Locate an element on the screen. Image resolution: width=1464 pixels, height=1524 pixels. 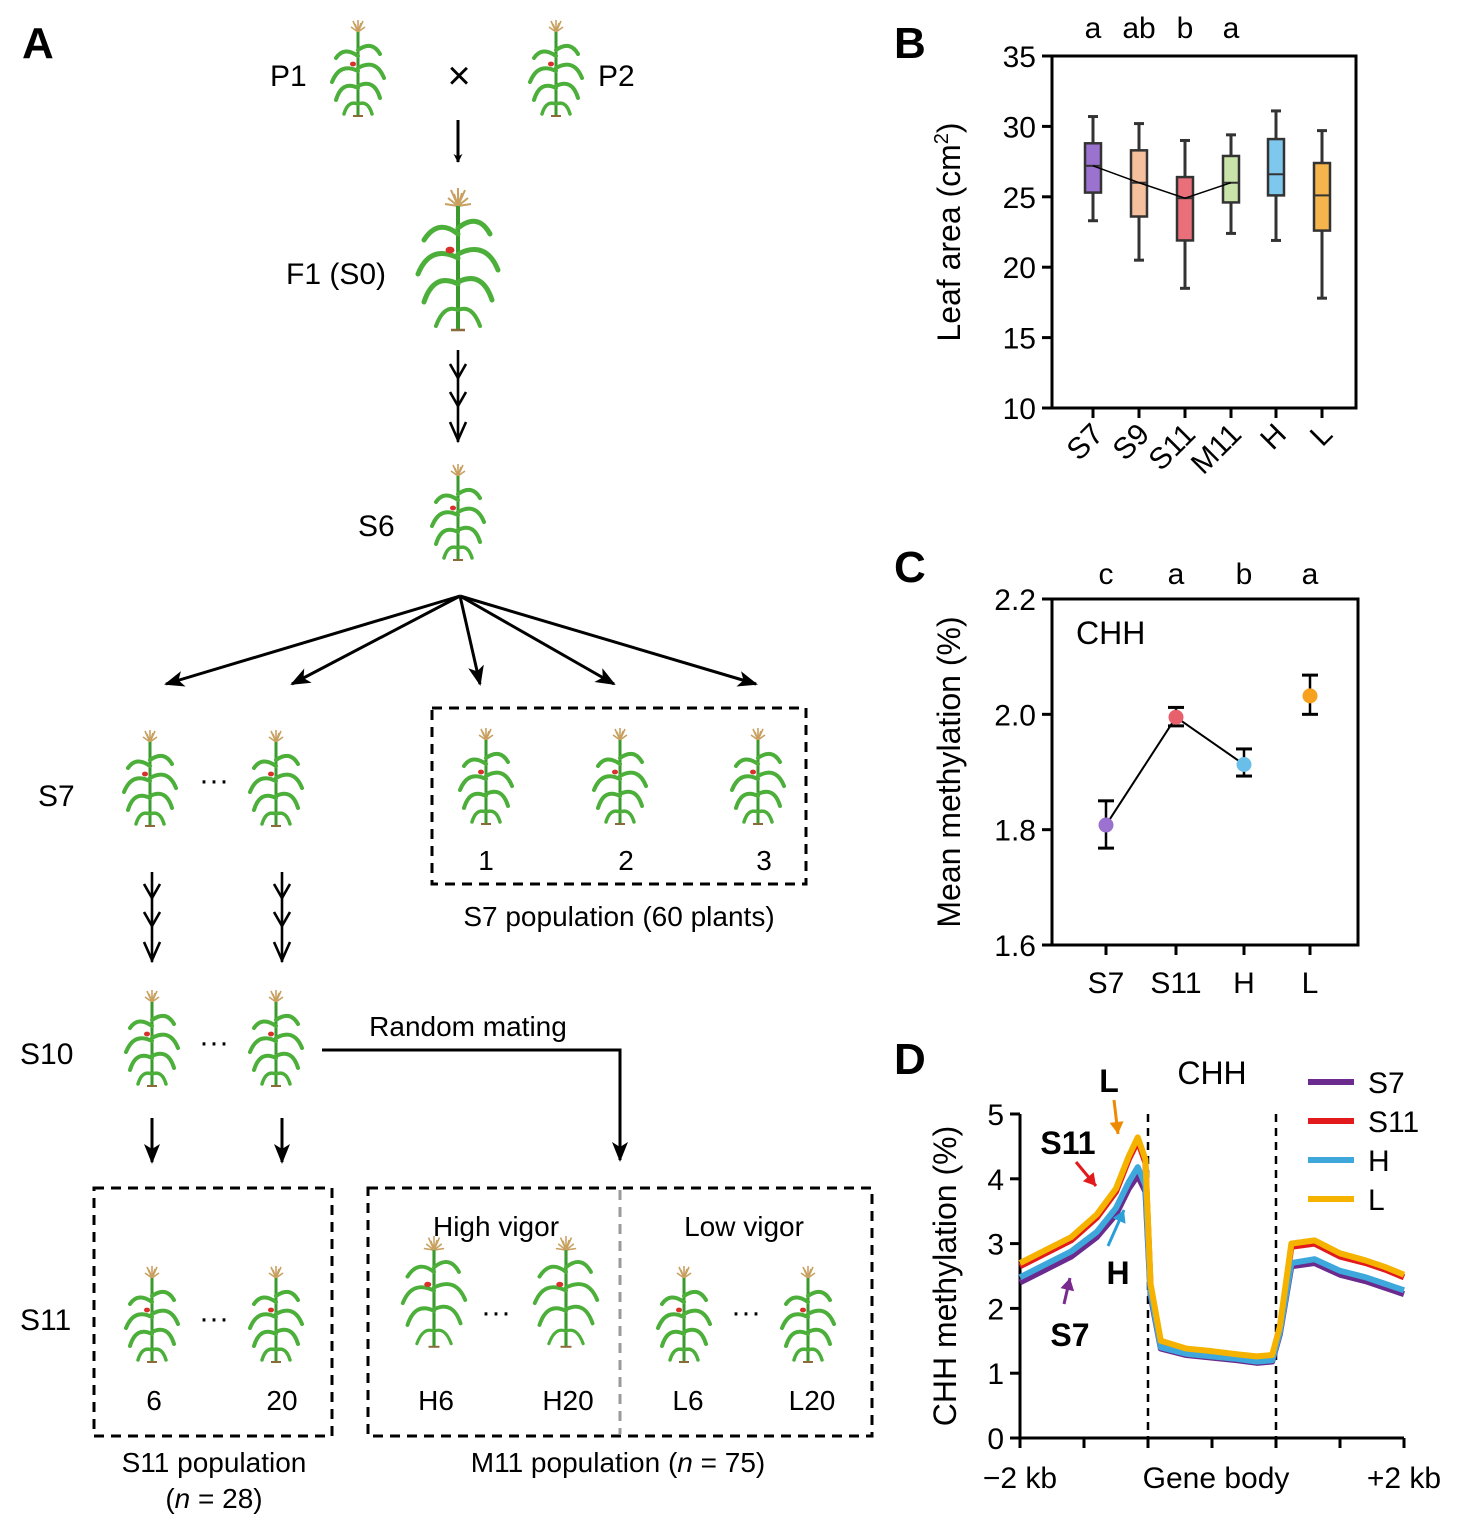
y-tick-label: 25 is located at coordinates (1019, 198).